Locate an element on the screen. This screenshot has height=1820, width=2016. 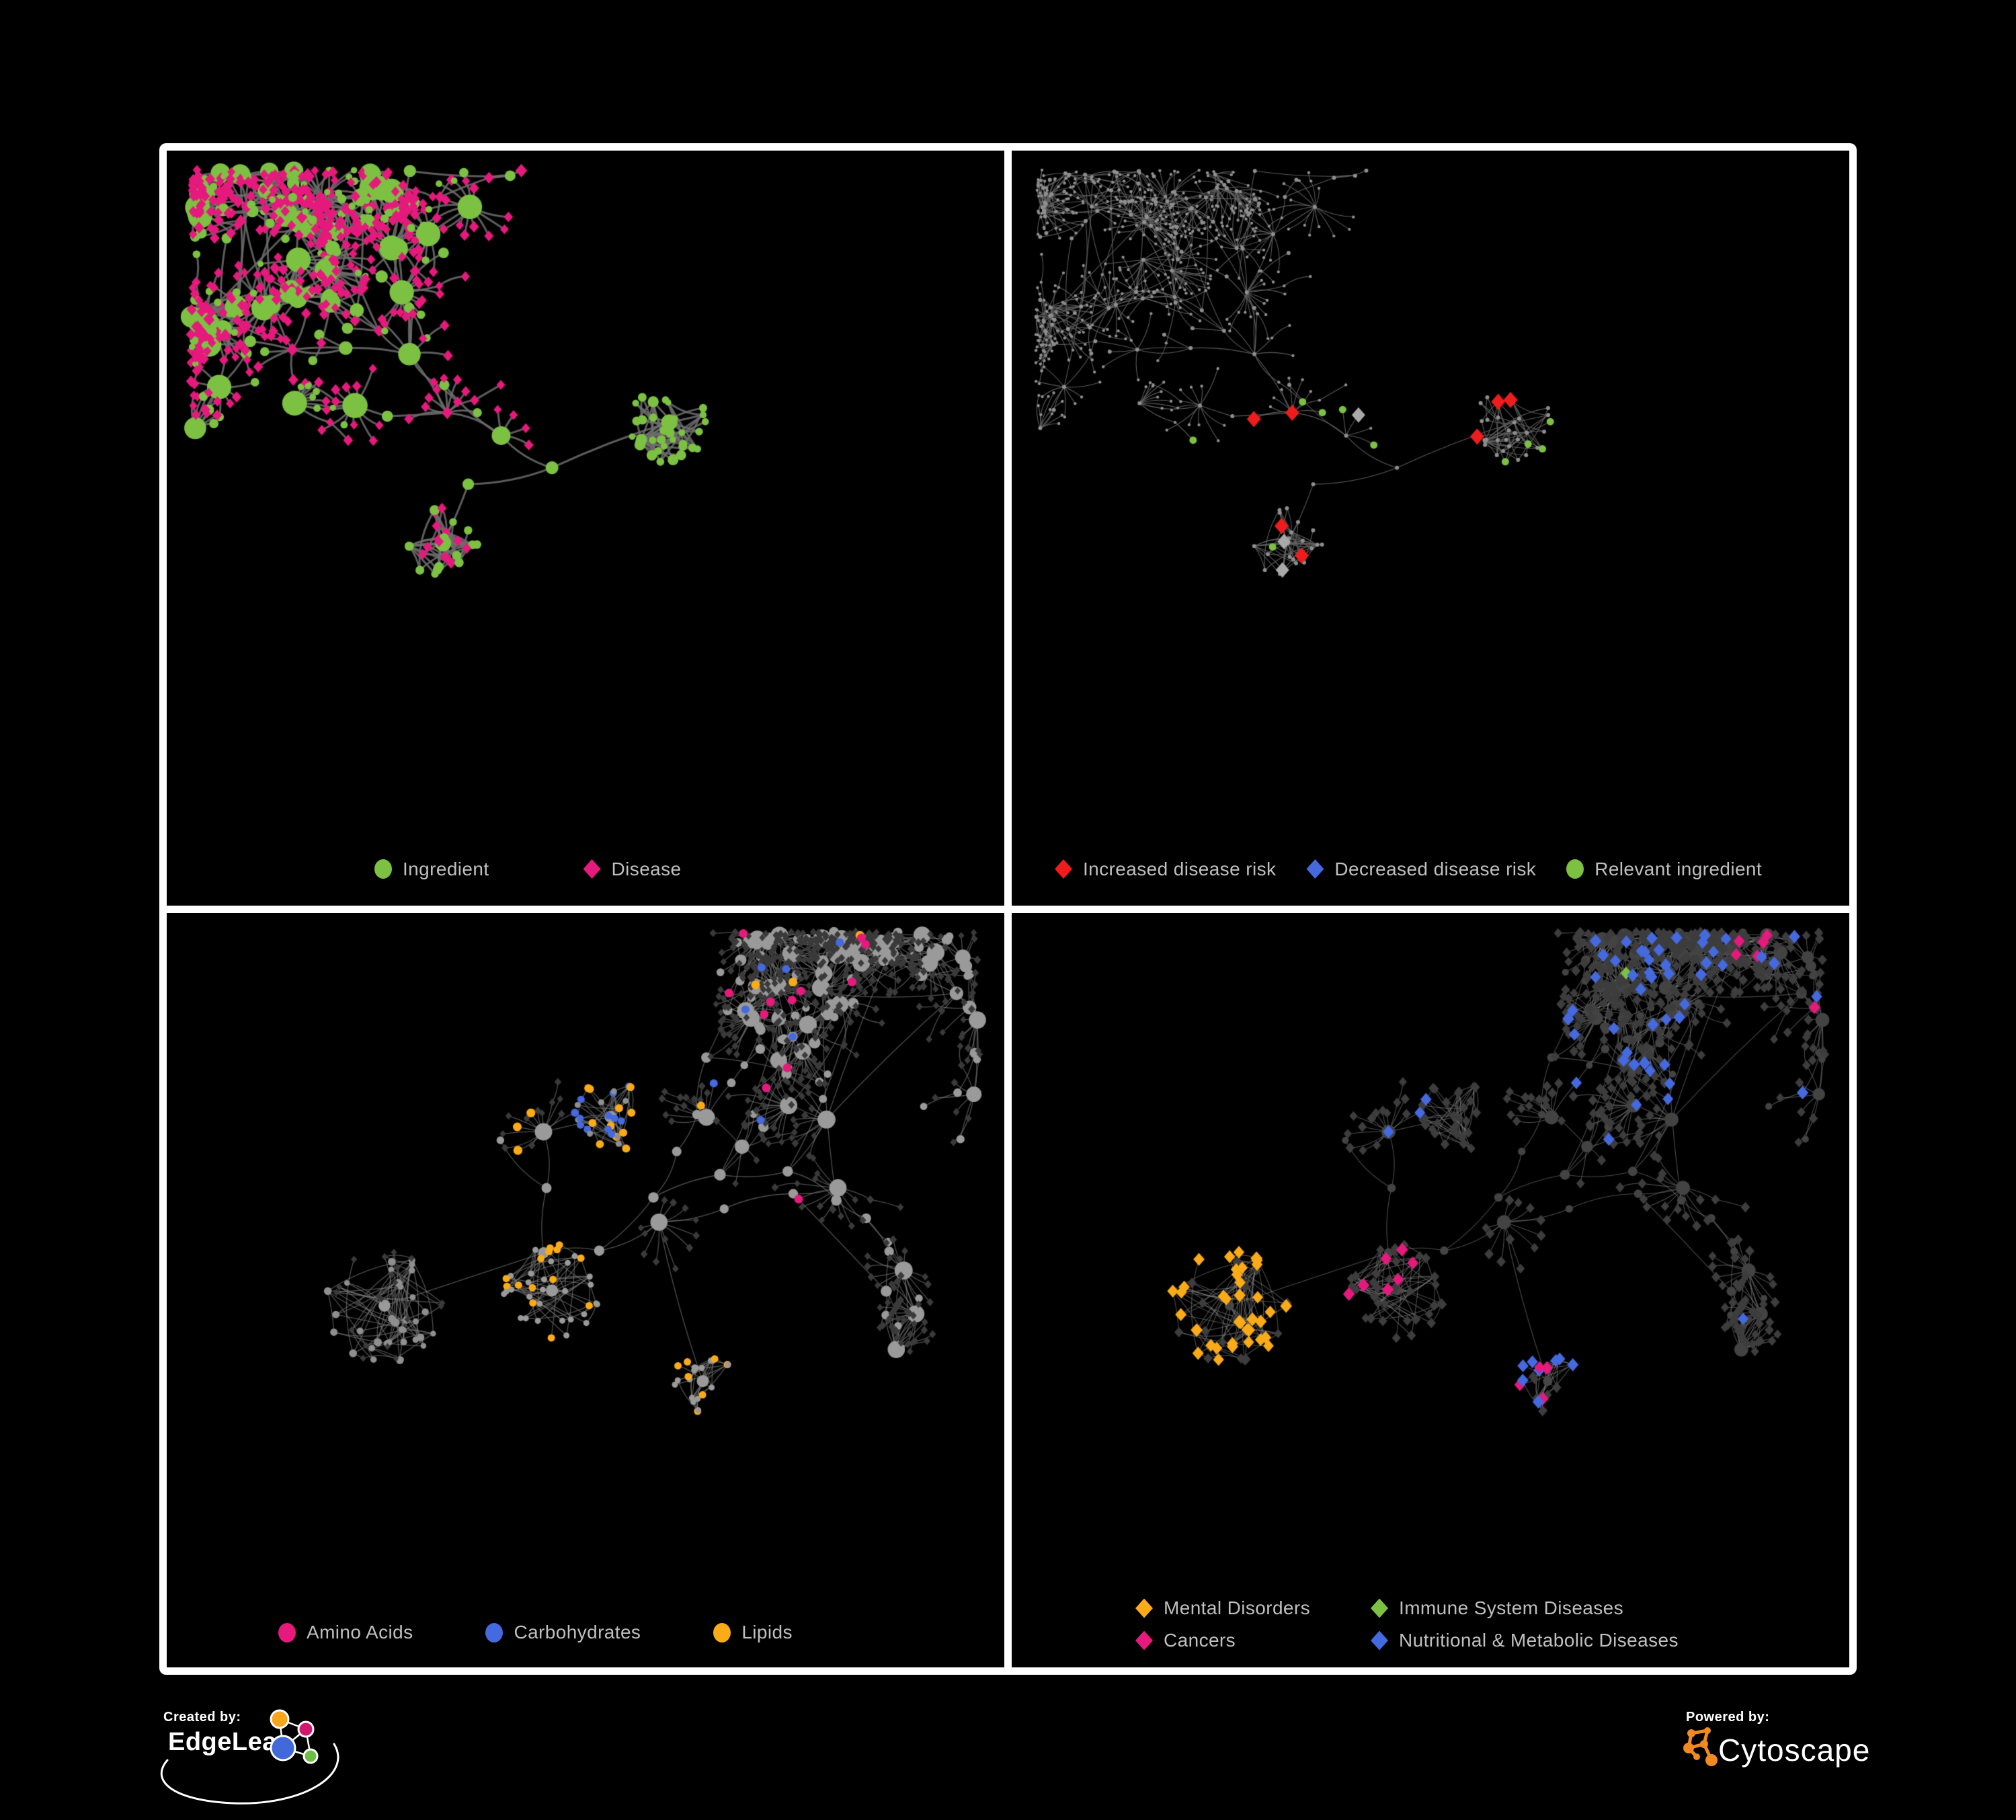
legend-label: Mental Disorders is located at coordinates (1237, 1607).